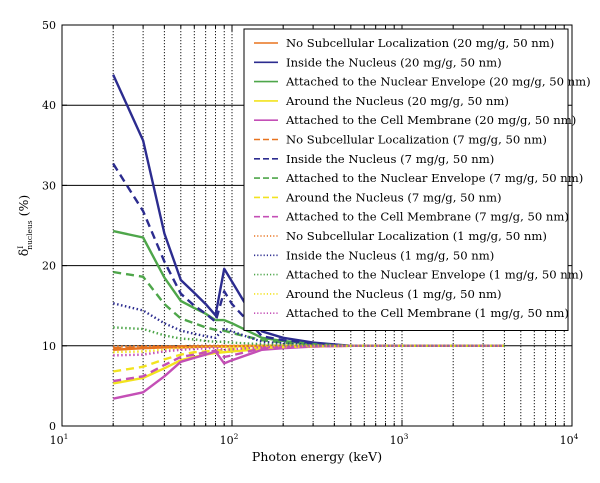 This screenshot has height=483, width=600. I want to click on y-tick-label: 20, so click(49, 266).